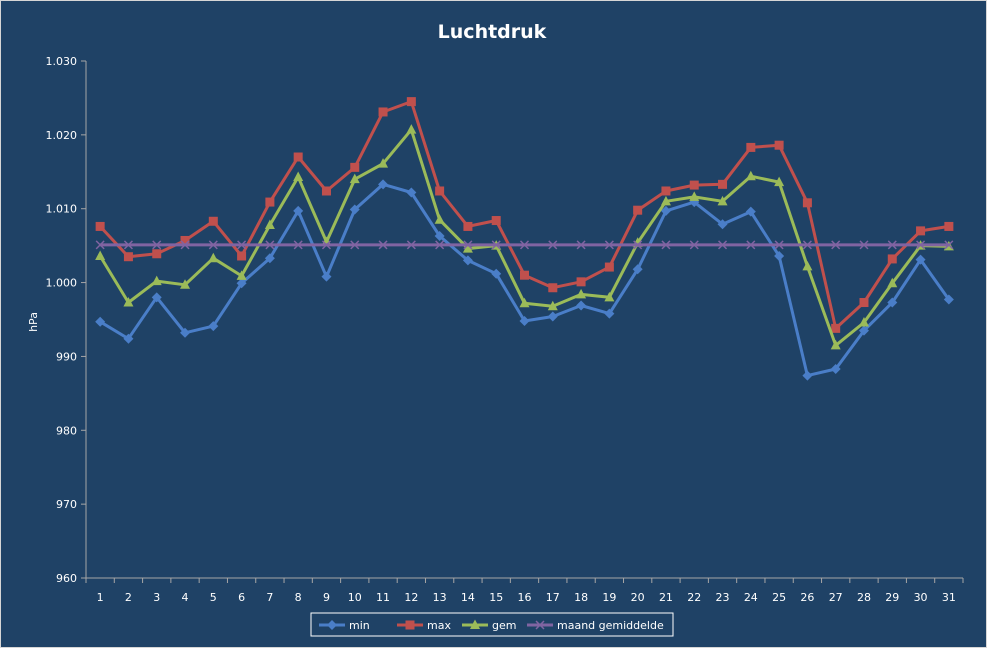 This screenshot has height=653, width=987. What do you see at coordinates (694, 597) in the screenshot?
I see `x-tick-label: 22` at bounding box center [694, 597].